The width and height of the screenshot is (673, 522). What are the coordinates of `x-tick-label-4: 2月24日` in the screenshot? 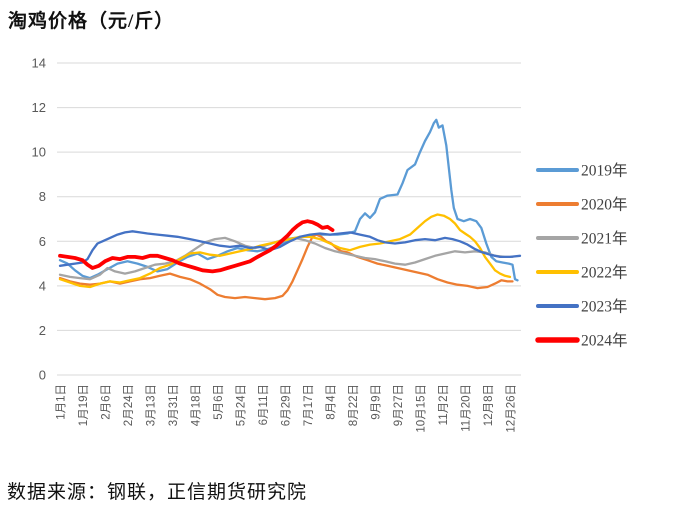 It's located at (129, 405).